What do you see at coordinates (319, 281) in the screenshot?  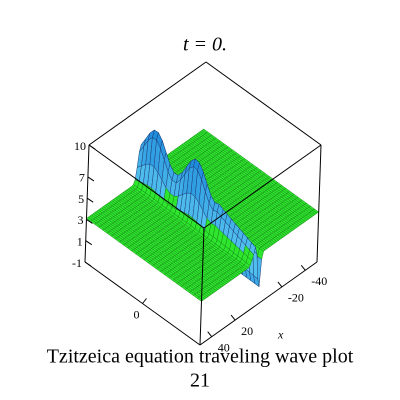 I see `x-tick-label: -40` at bounding box center [319, 281].